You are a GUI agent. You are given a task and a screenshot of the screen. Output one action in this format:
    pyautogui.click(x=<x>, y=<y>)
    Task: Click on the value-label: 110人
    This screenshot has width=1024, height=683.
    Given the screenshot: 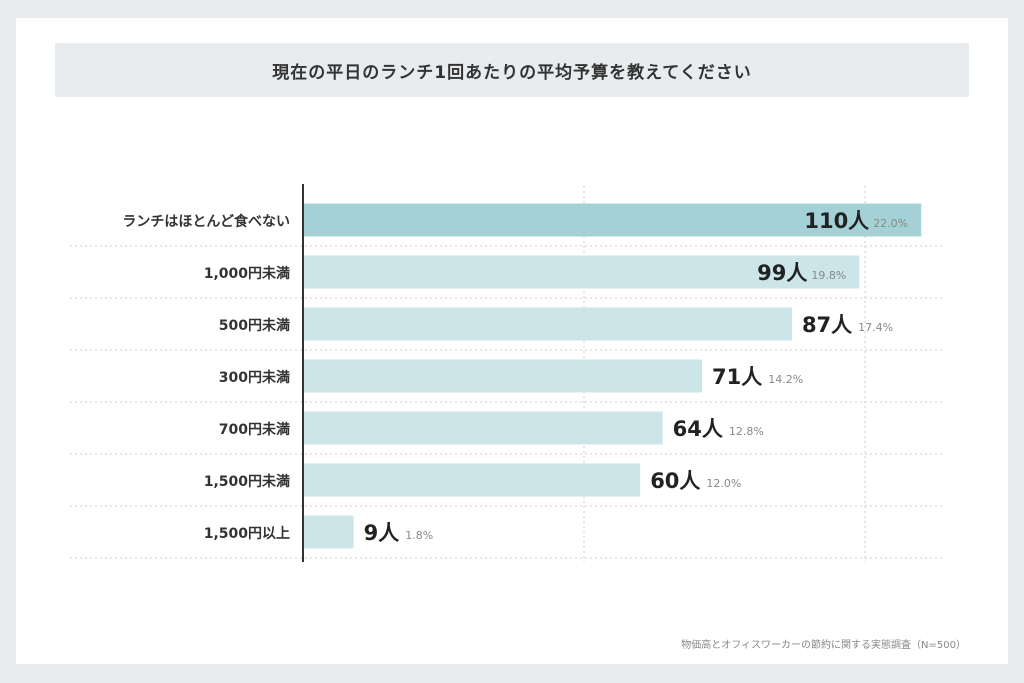 What is the action you would take?
    pyautogui.click(x=836, y=221)
    